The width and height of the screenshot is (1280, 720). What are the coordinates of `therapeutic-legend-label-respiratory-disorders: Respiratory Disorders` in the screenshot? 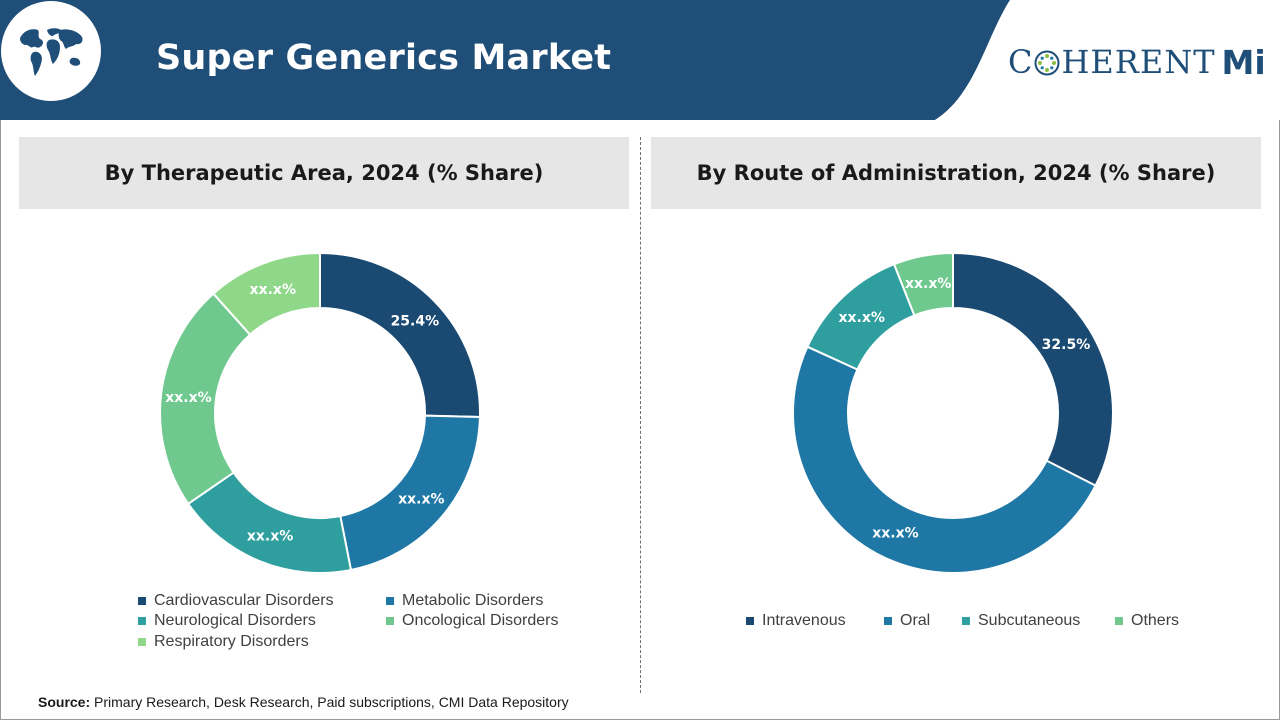 It's located at (231, 641).